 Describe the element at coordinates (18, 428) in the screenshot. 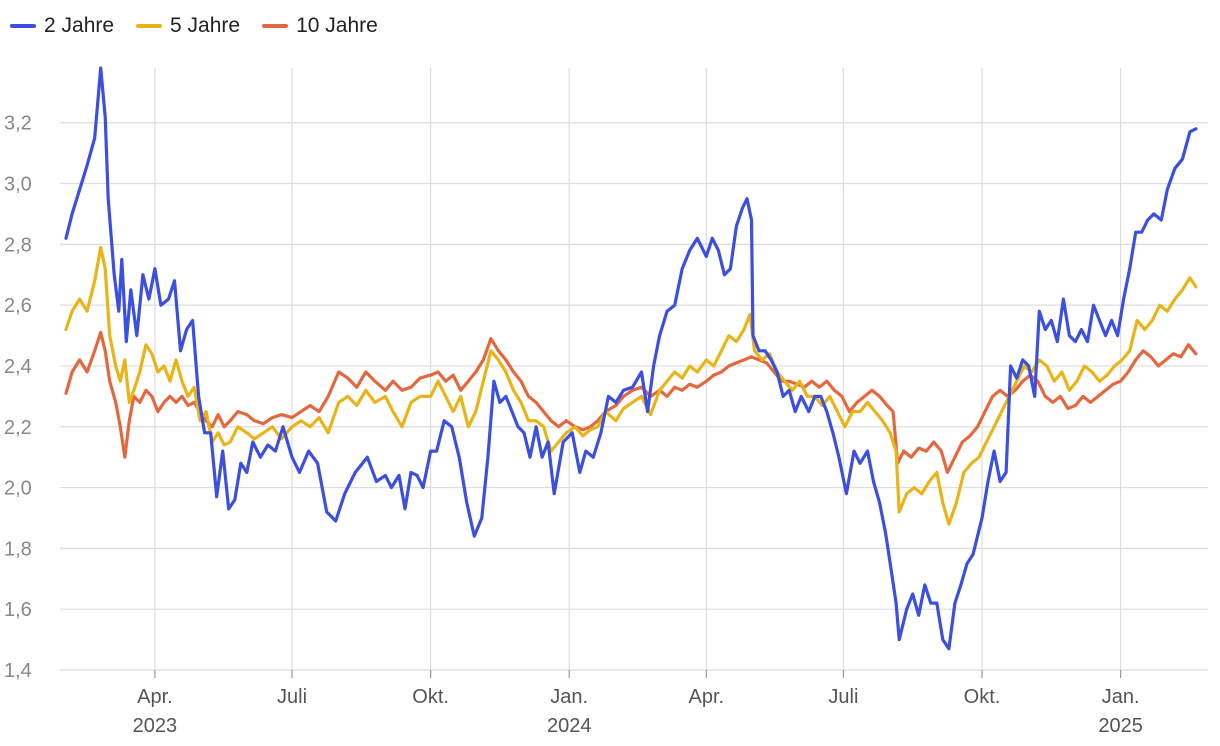

I see `y-tick-label: 2,2` at that location.